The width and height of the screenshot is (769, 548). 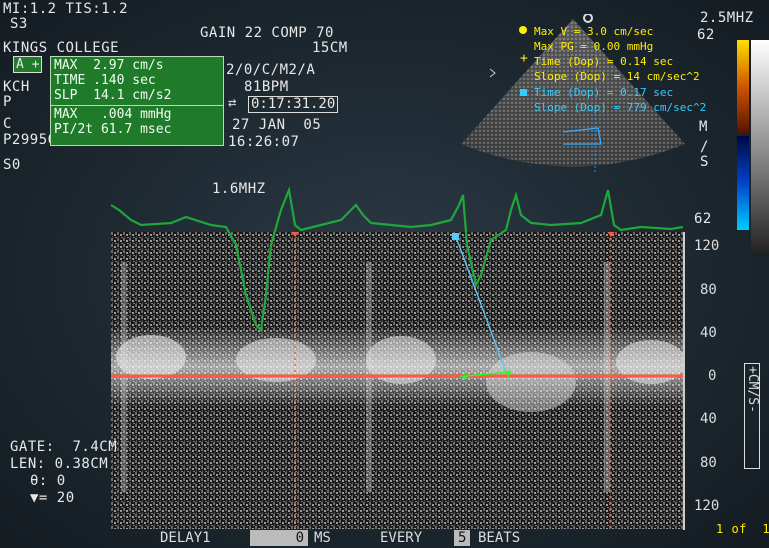 I want to click on patient-id: P299503, so click(x=34, y=140).